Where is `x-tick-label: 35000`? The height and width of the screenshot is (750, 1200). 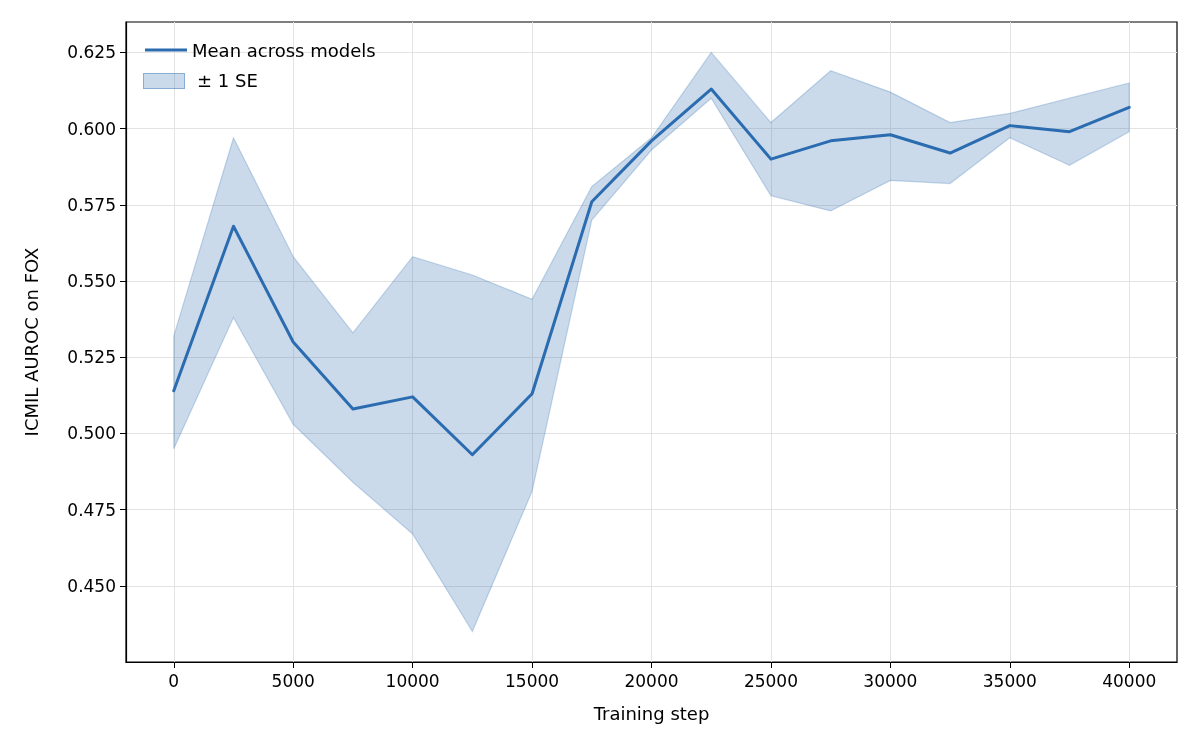 x-tick-label: 35000 is located at coordinates (1009, 680).